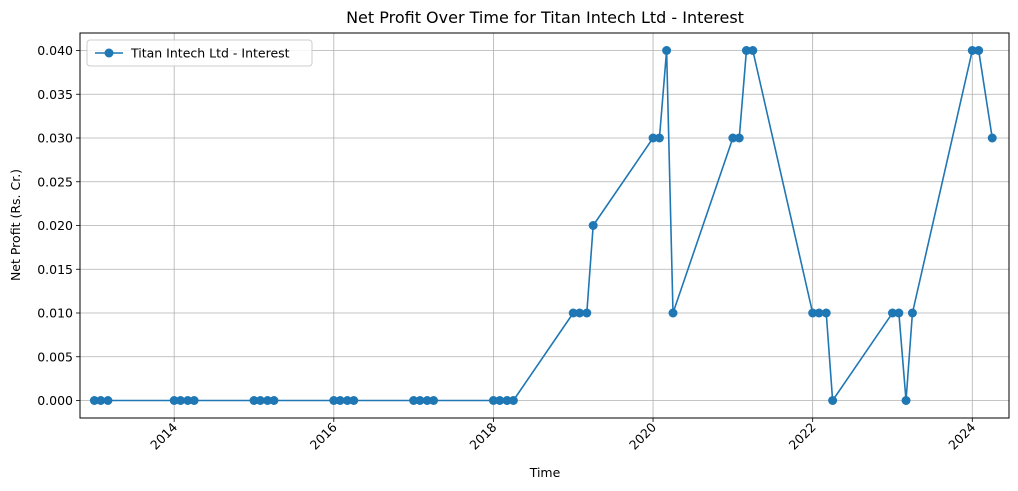 The image size is (1018, 491). What do you see at coordinates (55, 94) in the screenshot?
I see `y-tick-label: 0.035` at bounding box center [55, 94].